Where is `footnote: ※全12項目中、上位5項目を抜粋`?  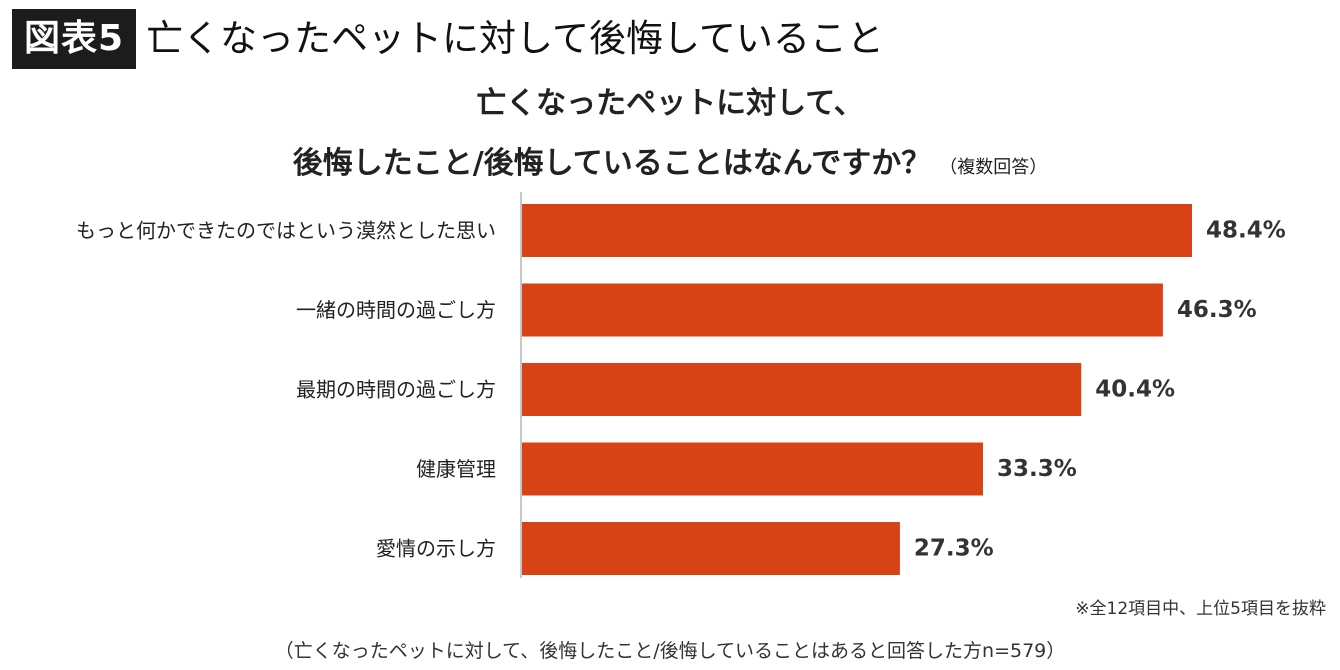
footnote: ※全12項目中、上位5項目を抜粋 is located at coordinates (1200, 609).